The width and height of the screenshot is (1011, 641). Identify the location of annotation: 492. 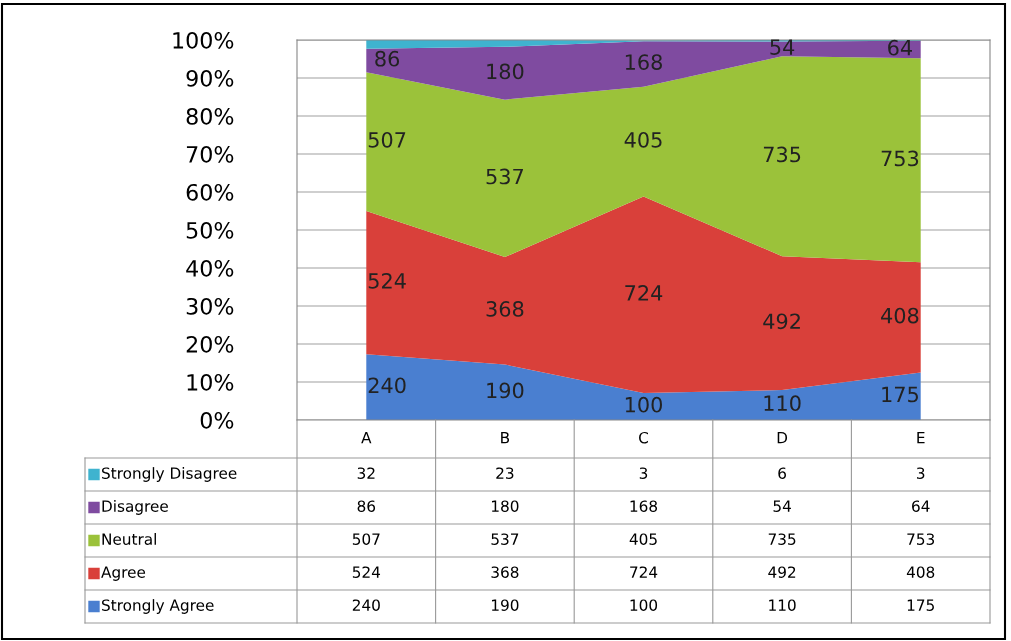
(781, 321).